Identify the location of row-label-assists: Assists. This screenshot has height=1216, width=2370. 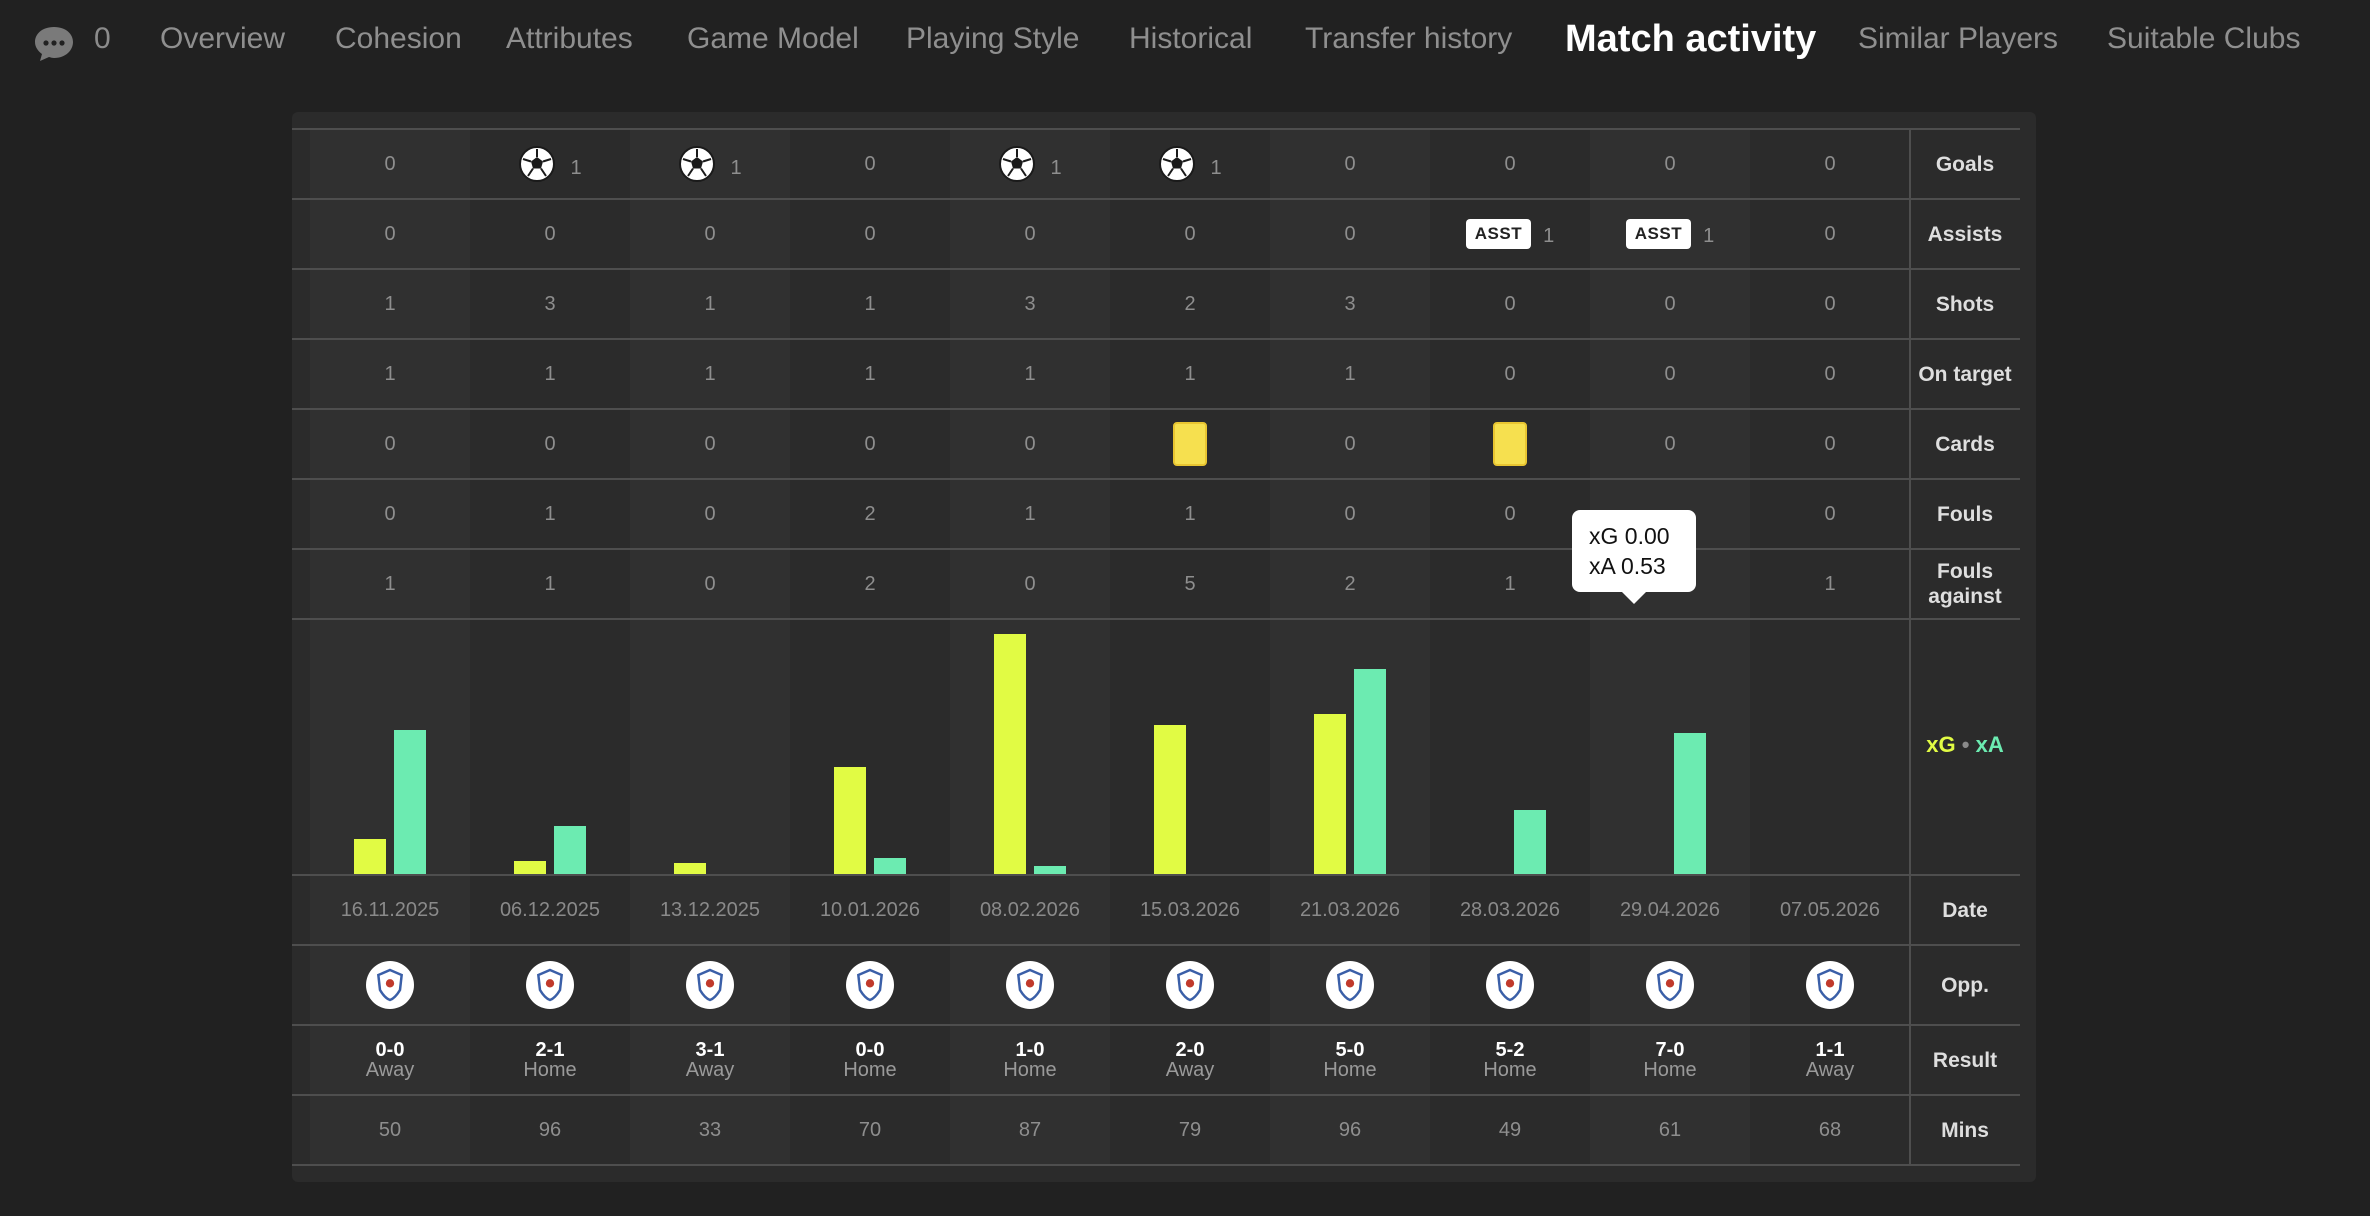
(1965, 234).